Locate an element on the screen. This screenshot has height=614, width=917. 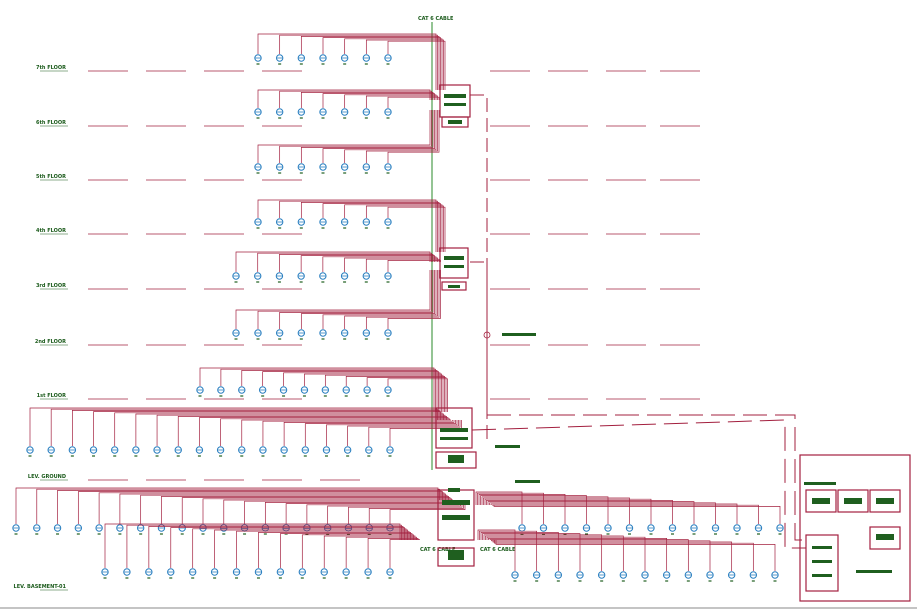
floor-label: 7th FLOOR is located at coordinates (51, 68).